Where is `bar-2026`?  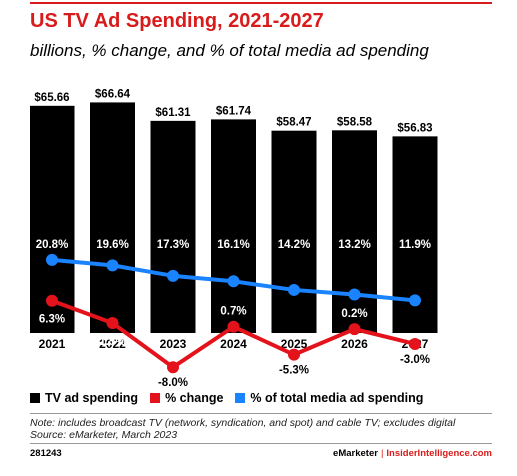
bar-2026 is located at coordinates (354, 231).